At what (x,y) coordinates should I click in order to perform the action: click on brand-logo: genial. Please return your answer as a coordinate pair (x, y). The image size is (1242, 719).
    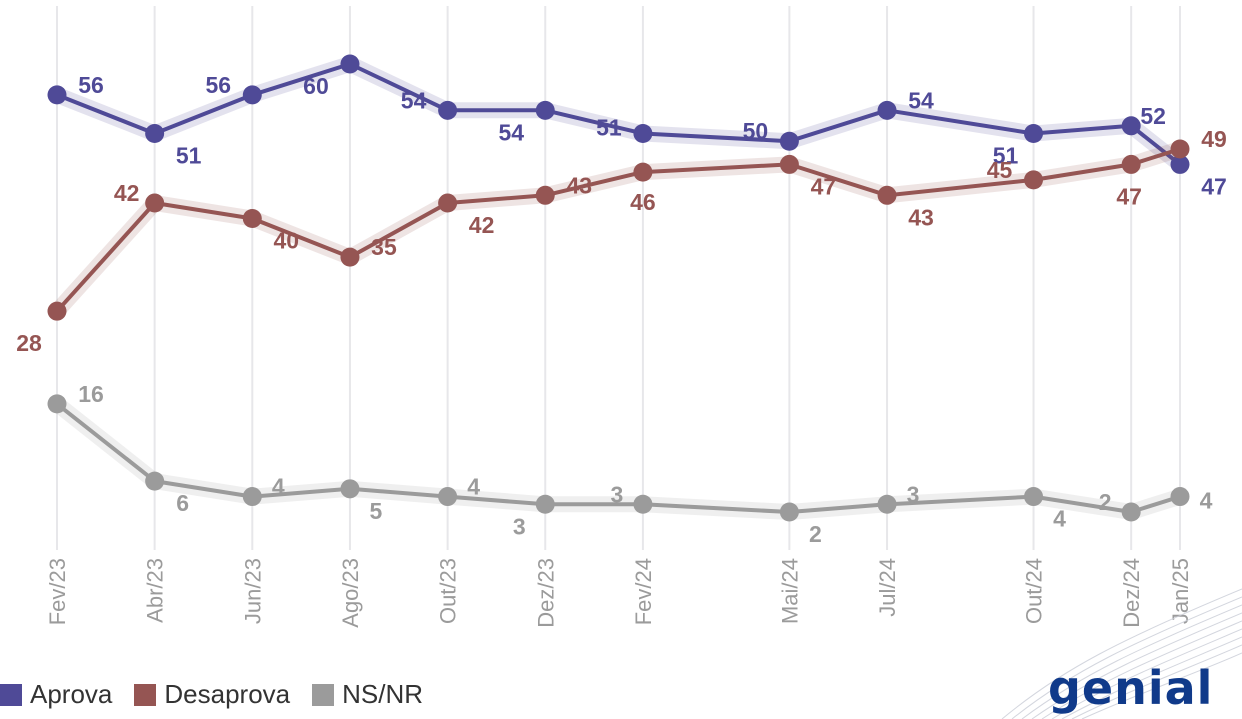
    Looking at the image, I should click on (1112, 649).